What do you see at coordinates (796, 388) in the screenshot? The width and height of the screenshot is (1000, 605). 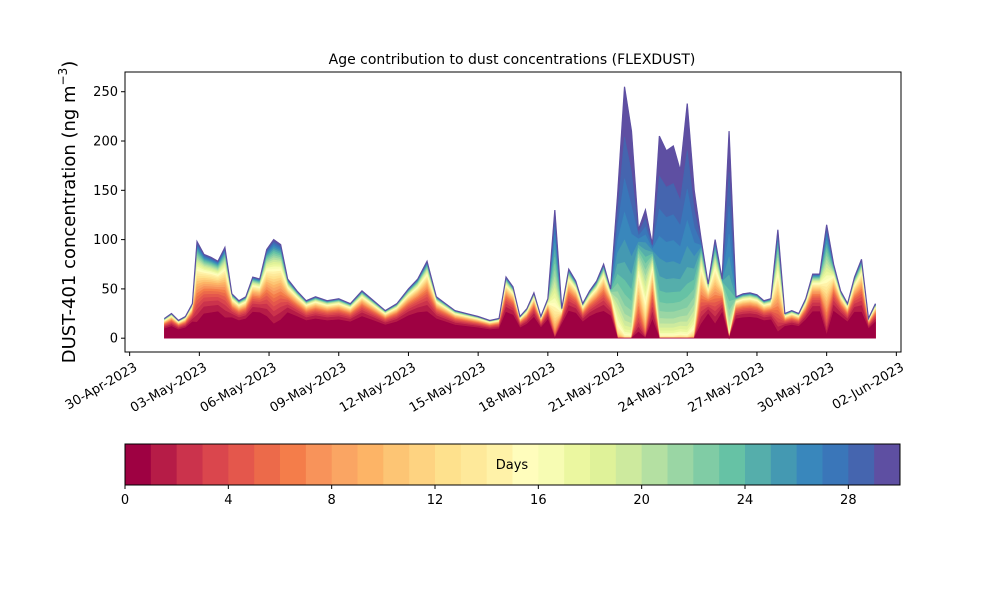 I see `x-tick-label: 30-May-2023` at bounding box center [796, 388].